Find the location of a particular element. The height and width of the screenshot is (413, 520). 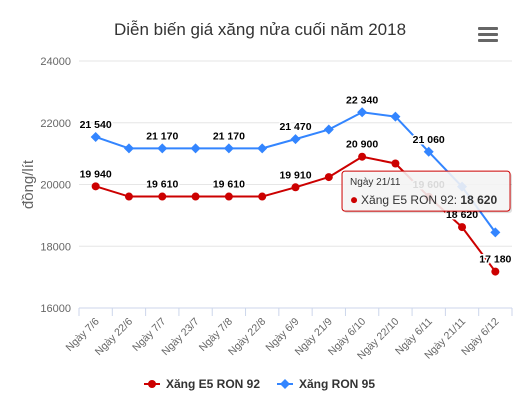

tooltip: Ngày 21/11 Xăng E5 RON 92: 18 620 is located at coordinates (427, 192).